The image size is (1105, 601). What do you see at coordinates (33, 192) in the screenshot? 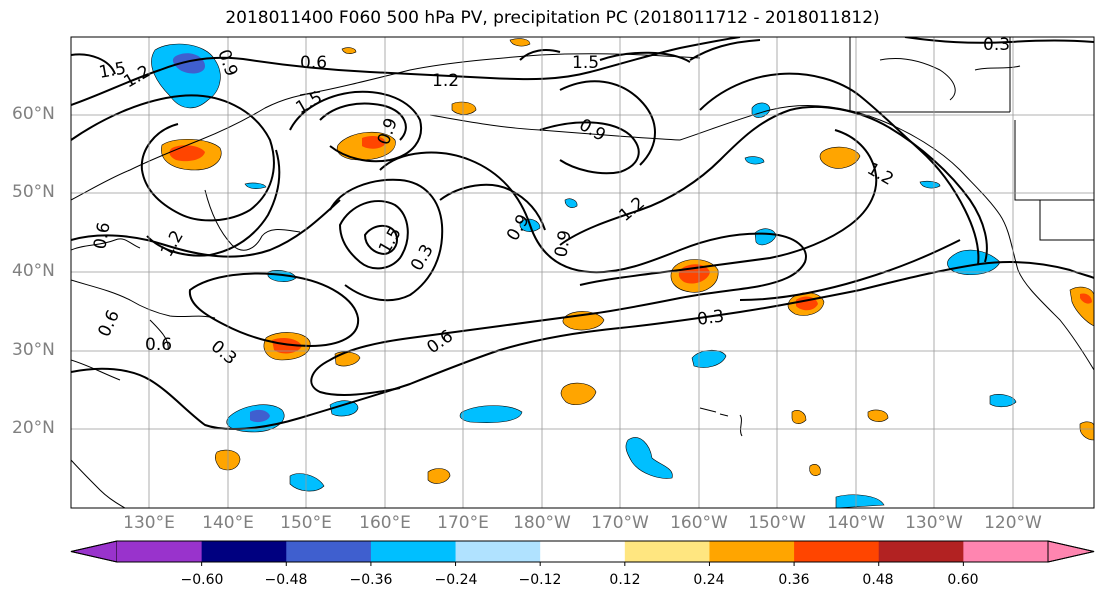
I see `lat-label: 50°N` at bounding box center [33, 192].